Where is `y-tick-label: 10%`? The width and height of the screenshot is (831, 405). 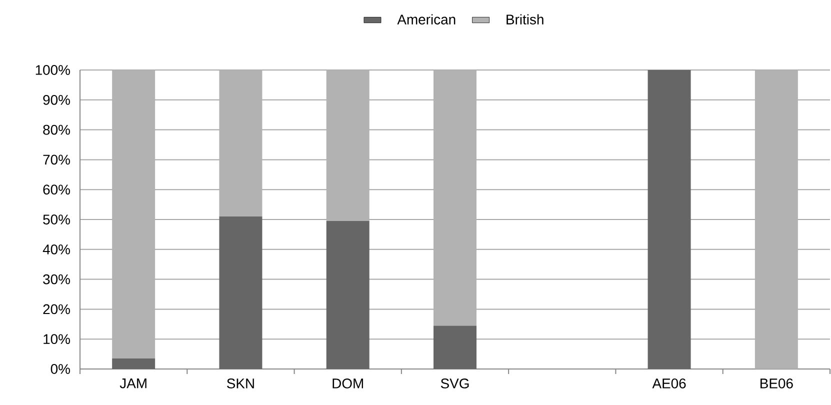
y-tick-label: 10% is located at coordinates (57, 339).